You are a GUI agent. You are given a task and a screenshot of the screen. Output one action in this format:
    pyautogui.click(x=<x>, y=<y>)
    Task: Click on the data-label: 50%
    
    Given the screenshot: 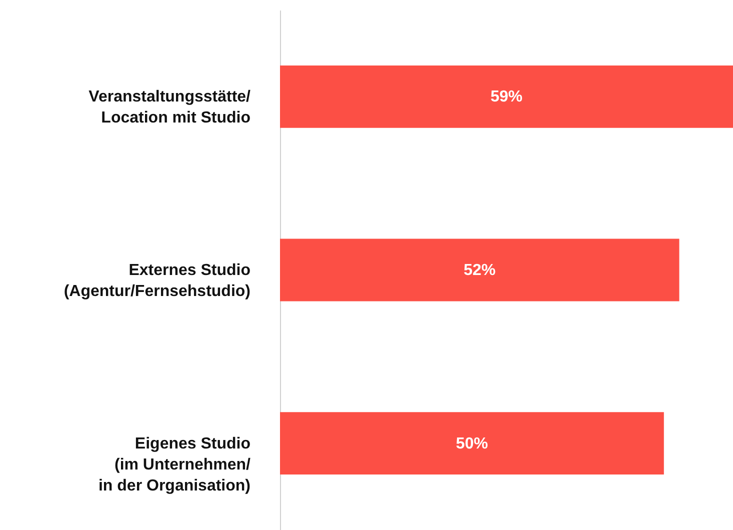 What is the action you would take?
    pyautogui.click(x=472, y=443)
    